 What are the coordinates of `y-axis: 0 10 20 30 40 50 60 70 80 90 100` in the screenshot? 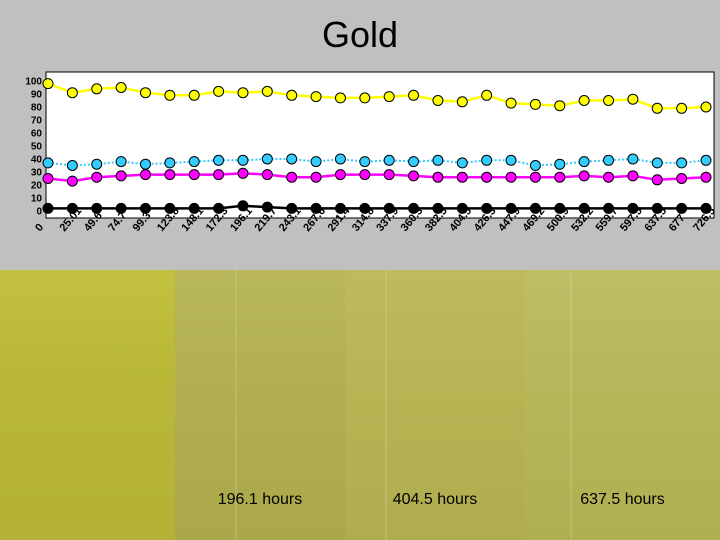 It's located at (33, 147).